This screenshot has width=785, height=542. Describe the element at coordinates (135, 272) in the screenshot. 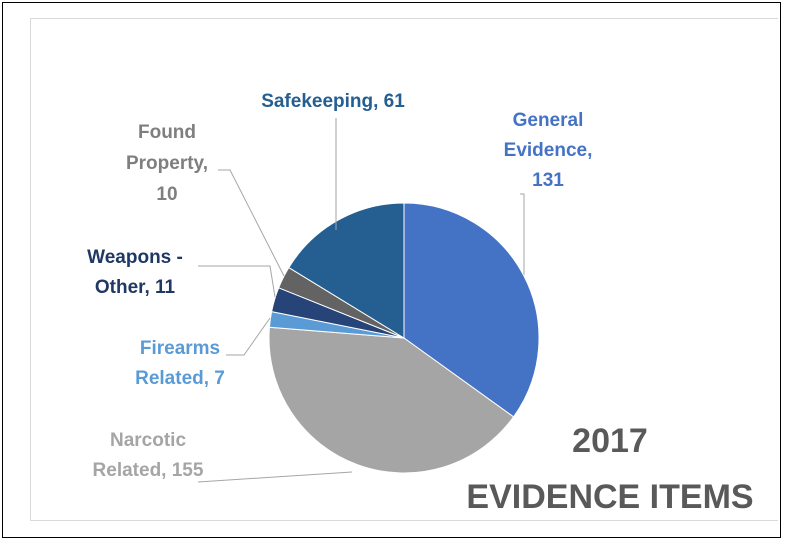

I see `slice-label: Weapons - Other, 11` at that location.